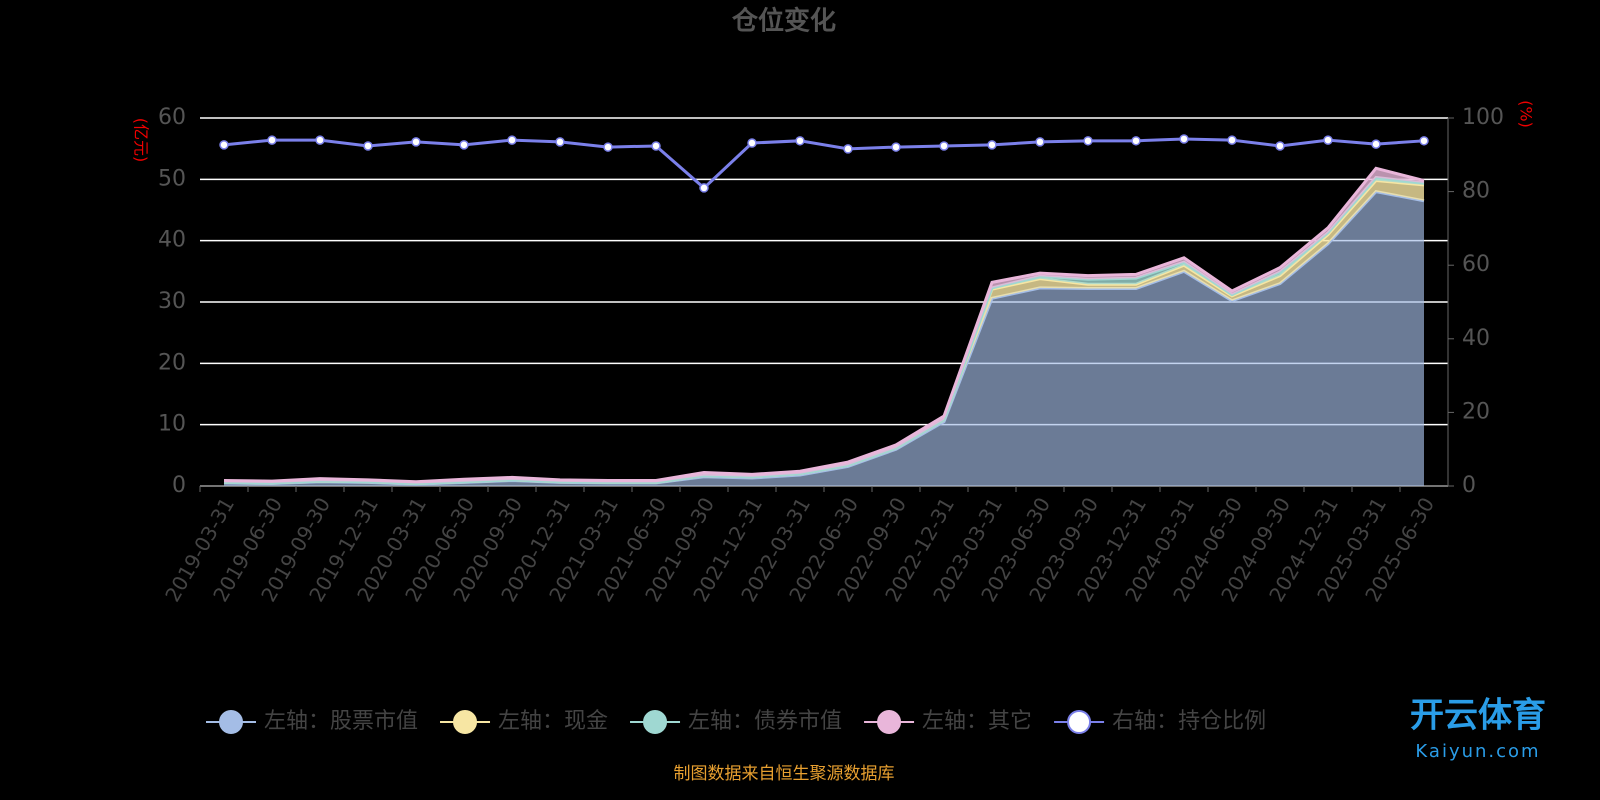  Describe the element at coordinates (1476, 191) in the screenshot. I see `y2-tick-label: 80` at that location.